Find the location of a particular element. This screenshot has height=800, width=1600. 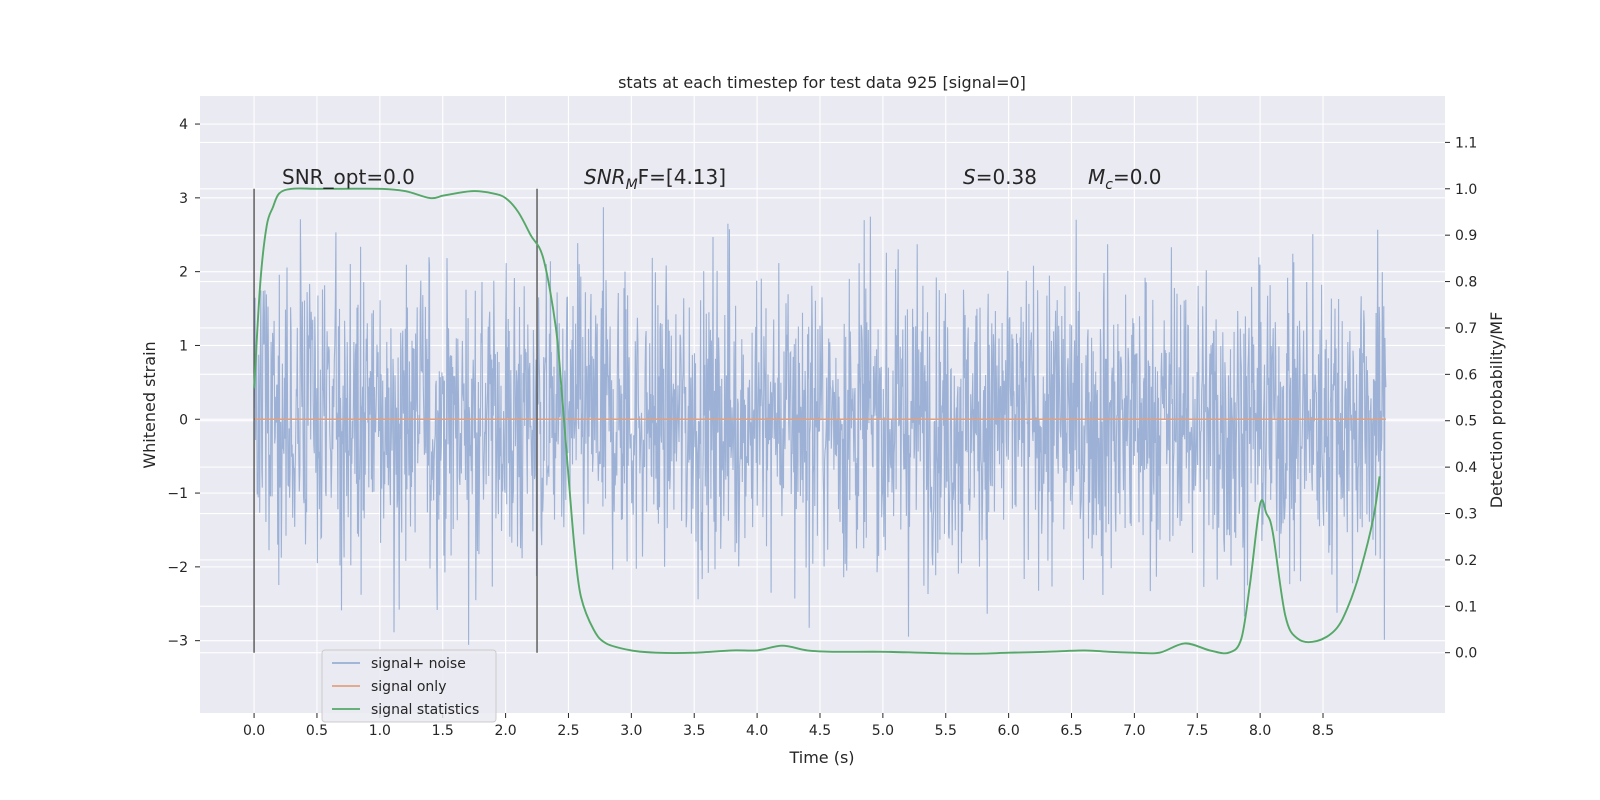

annotation-s-value: =0.38 is located at coordinates (1006, 177).